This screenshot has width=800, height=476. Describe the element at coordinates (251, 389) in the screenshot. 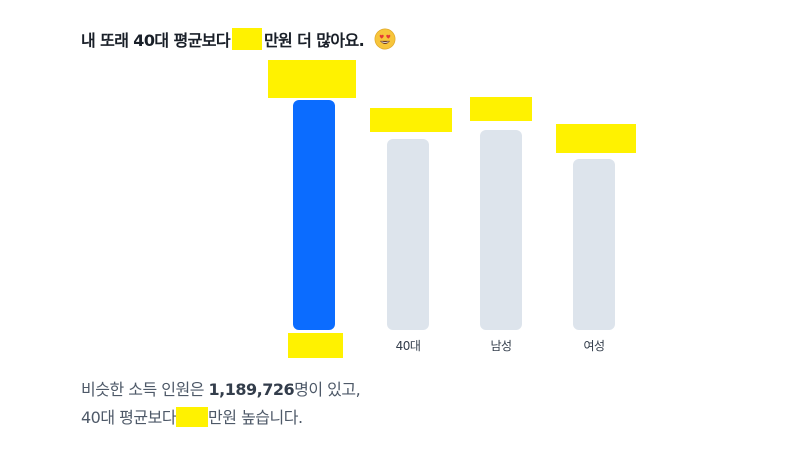

I see `similar-income-count: 1,189,726` at that location.